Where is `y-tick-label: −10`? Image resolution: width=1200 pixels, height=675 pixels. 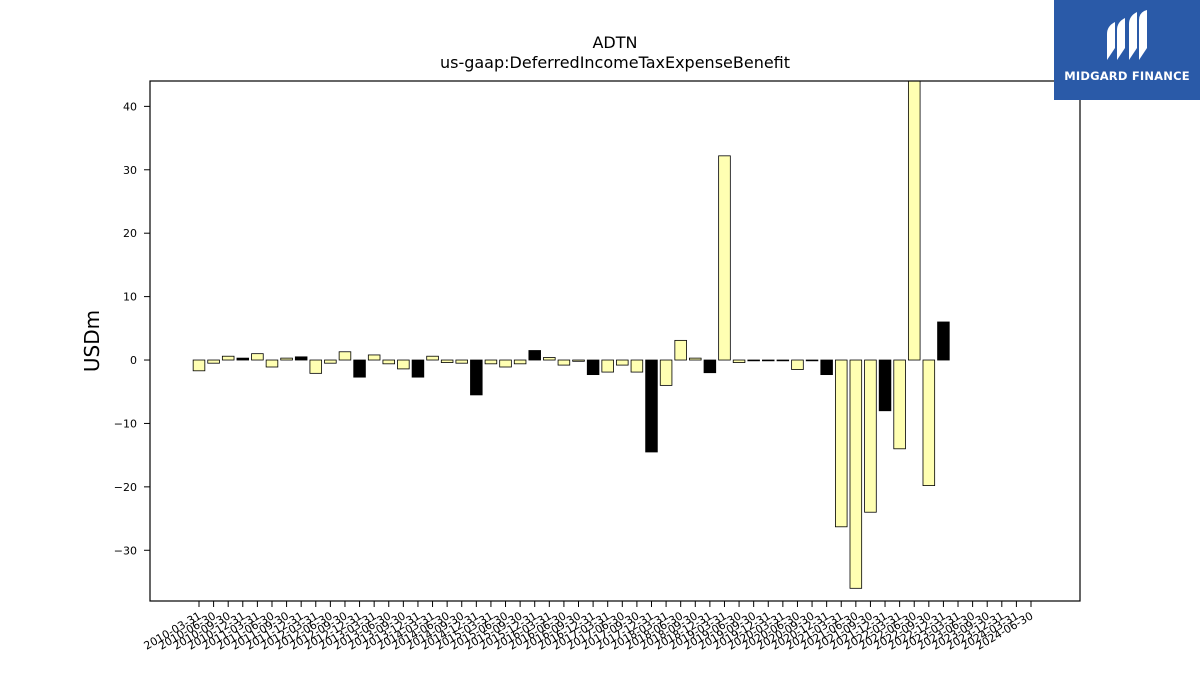
y-tick-label: −10 is located at coordinates (125, 423).